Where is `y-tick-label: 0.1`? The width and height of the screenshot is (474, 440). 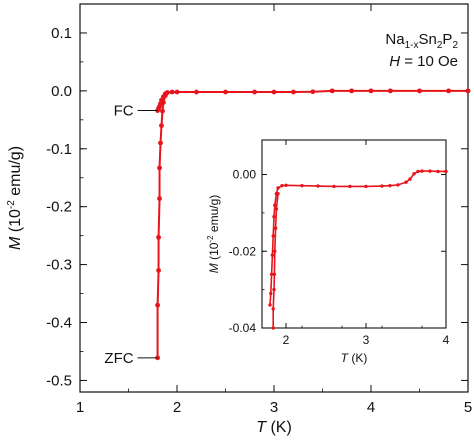
y-tick-label: 0.1 is located at coordinates (61, 33).